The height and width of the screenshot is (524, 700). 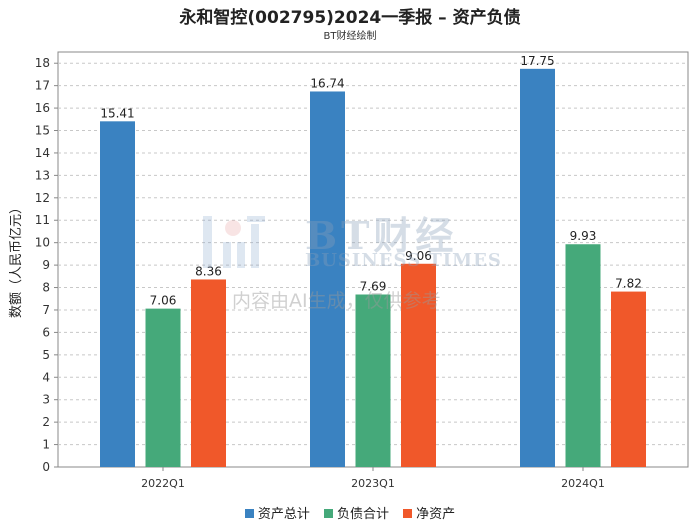 I want to click on bar-2022Q1-负债合计, so click(x=163, y=387).